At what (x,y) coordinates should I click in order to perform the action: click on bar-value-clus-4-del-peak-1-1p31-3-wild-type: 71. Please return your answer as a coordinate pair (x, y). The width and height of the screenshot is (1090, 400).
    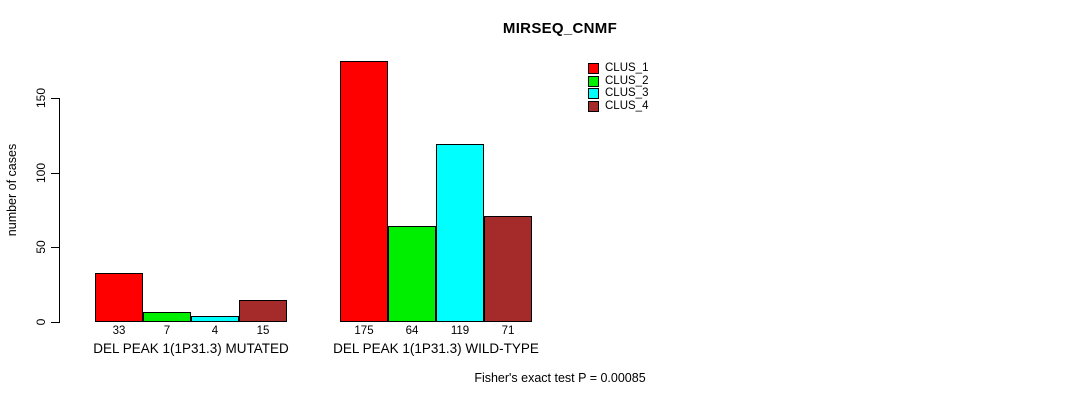
    Looking at the image, I should click on (508, 331).